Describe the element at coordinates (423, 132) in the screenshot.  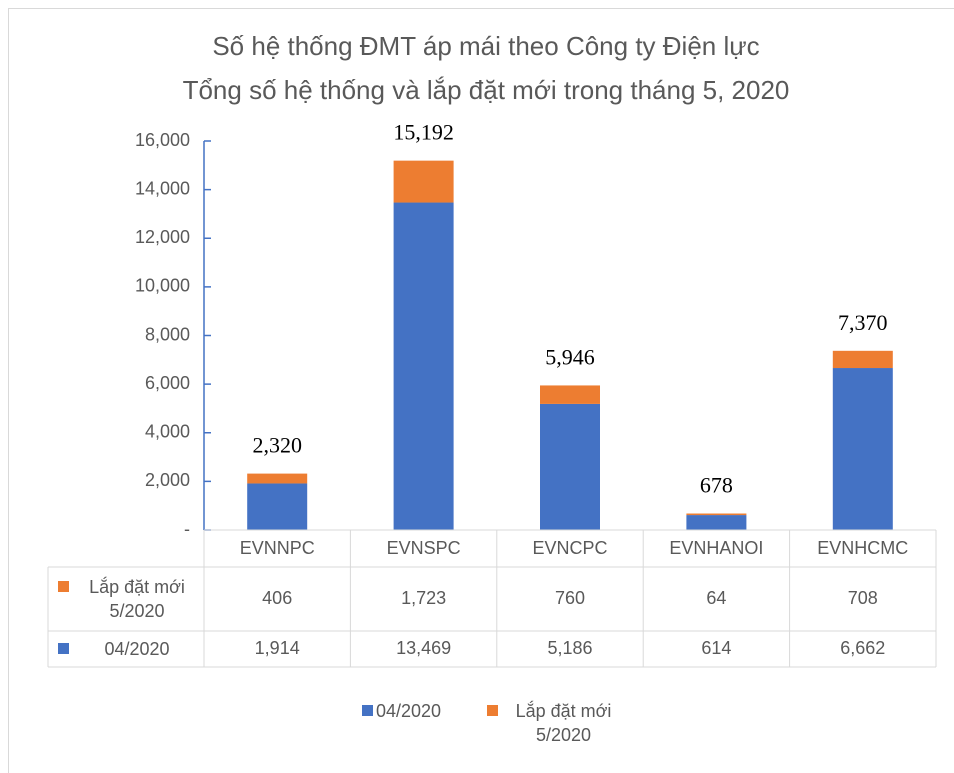
I see `total-label: 15,192` at that location.